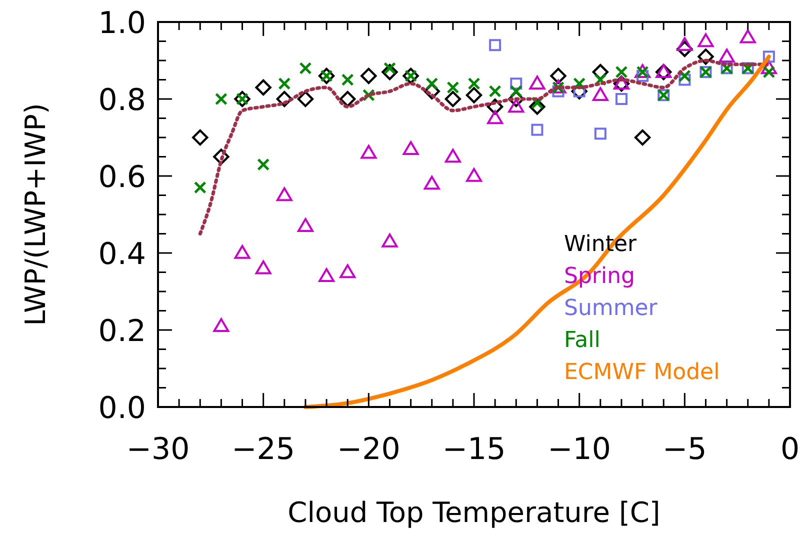  What do you see at coordinates (35, 214) in the screenshot?
I see `y-axis-title: LWP/(LWP+IWP)` at bounding box center [35, 214].